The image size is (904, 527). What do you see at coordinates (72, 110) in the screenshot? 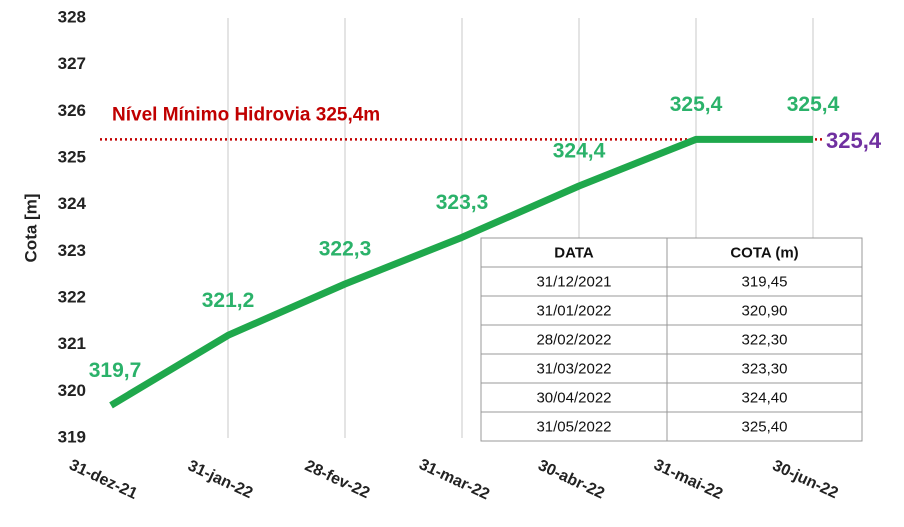
I see `y-tick-label: 326` at bounding box center [72, 110].